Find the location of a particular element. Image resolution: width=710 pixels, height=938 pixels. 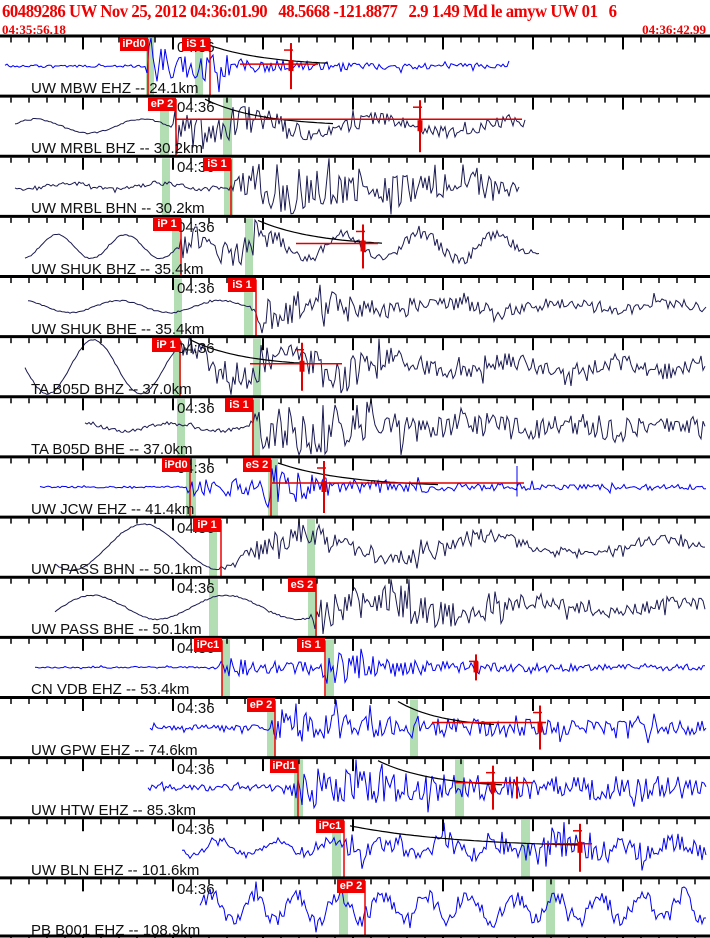

trace-panel-PB-B001-EHZ: 04:36 PB B001 EHZ -- 108.9km eP 2 is located at coordinates (355, 908).